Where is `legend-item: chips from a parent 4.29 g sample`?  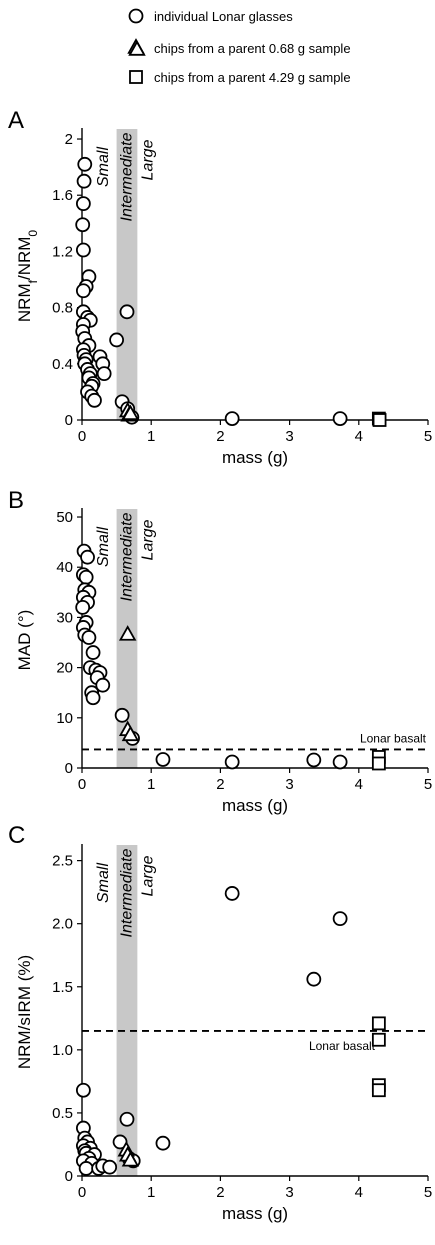
legend-item: chips from a parent 4.29 g sample is located at coordinates (240, 77).